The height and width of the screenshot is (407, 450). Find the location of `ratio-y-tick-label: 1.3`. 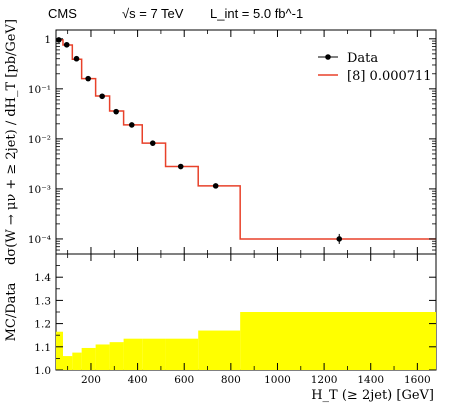

ratio-y-tick-label: 1.3 is located at coordinates (42, 301).